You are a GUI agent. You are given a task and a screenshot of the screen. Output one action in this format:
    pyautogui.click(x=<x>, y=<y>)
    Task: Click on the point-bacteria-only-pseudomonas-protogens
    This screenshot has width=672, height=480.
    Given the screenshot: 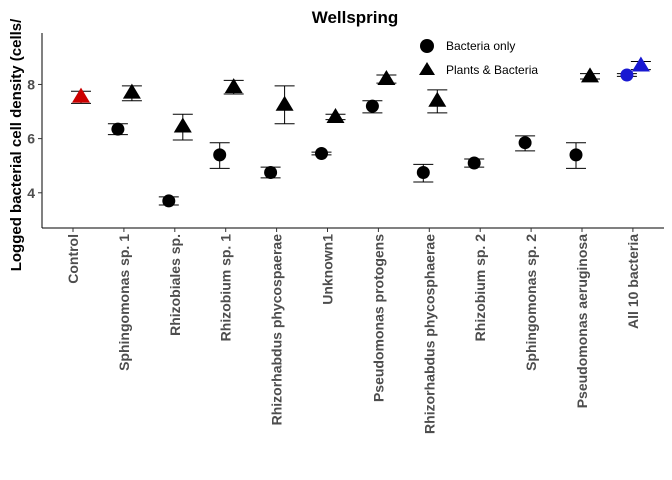 What is the action you would take?
    pyautogui.click(x=372, y=106)
    